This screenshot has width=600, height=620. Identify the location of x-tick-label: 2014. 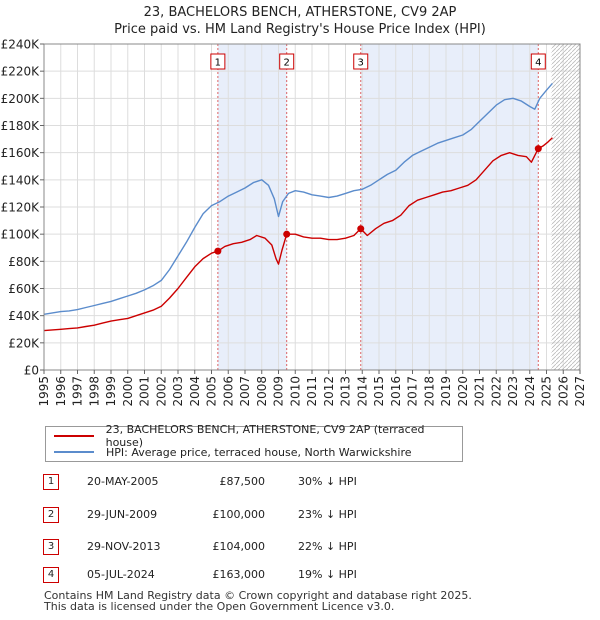
(362, 391).